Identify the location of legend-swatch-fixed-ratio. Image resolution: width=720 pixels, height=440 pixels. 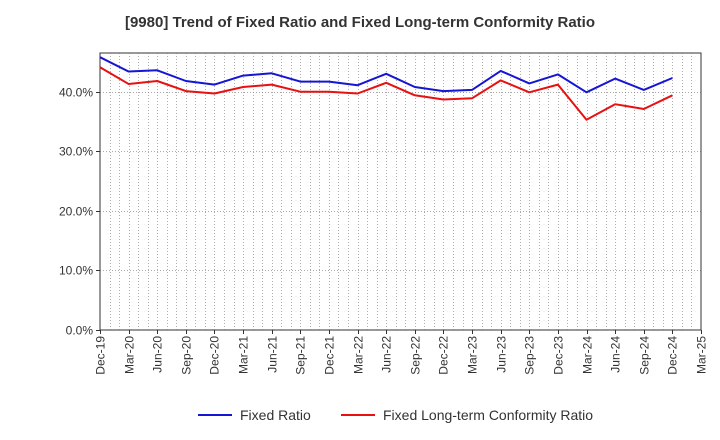
(215, 415).